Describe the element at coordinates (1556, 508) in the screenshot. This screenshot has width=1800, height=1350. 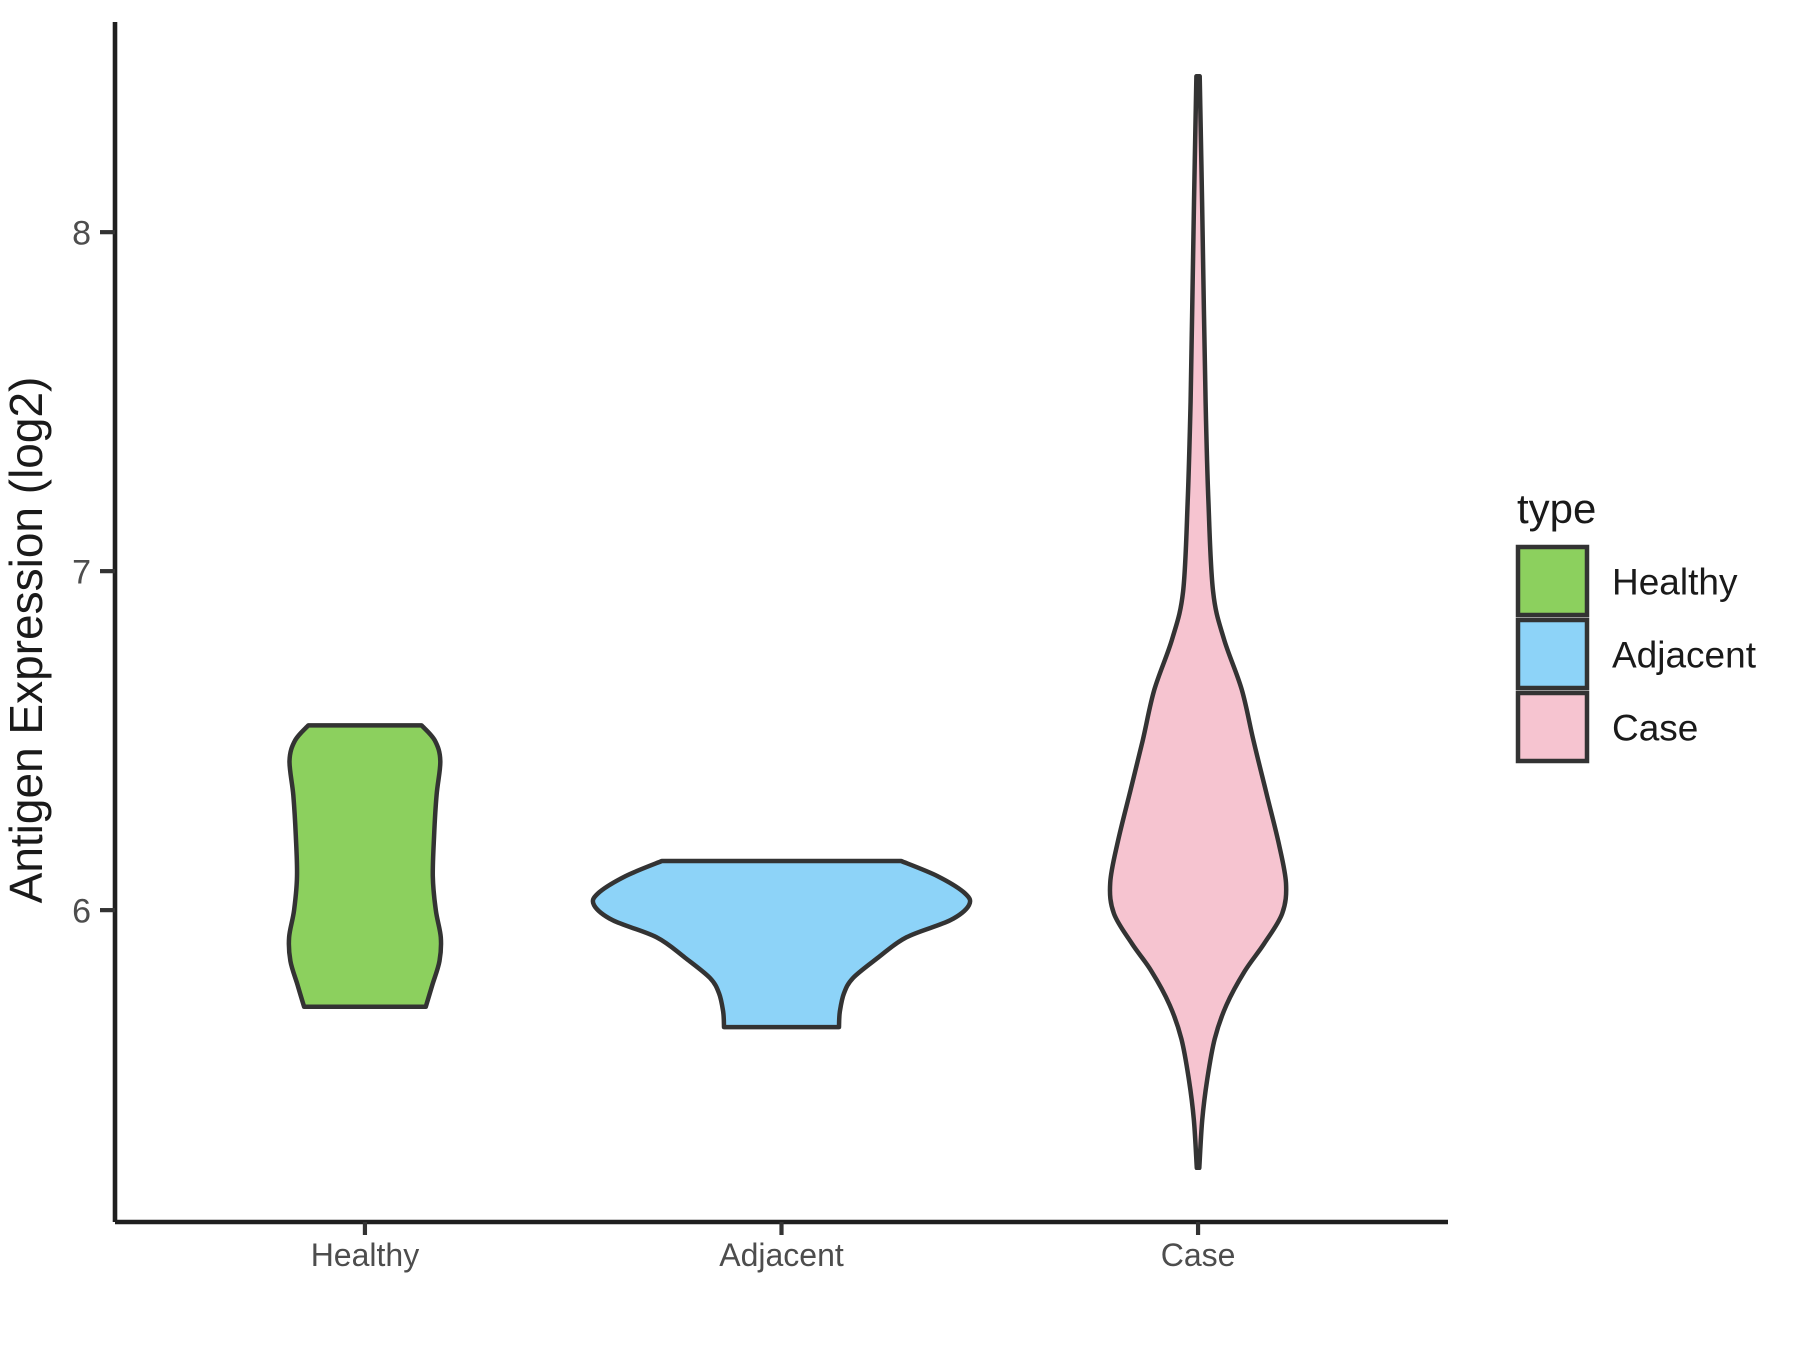
I see `legend-title: type` at that location.